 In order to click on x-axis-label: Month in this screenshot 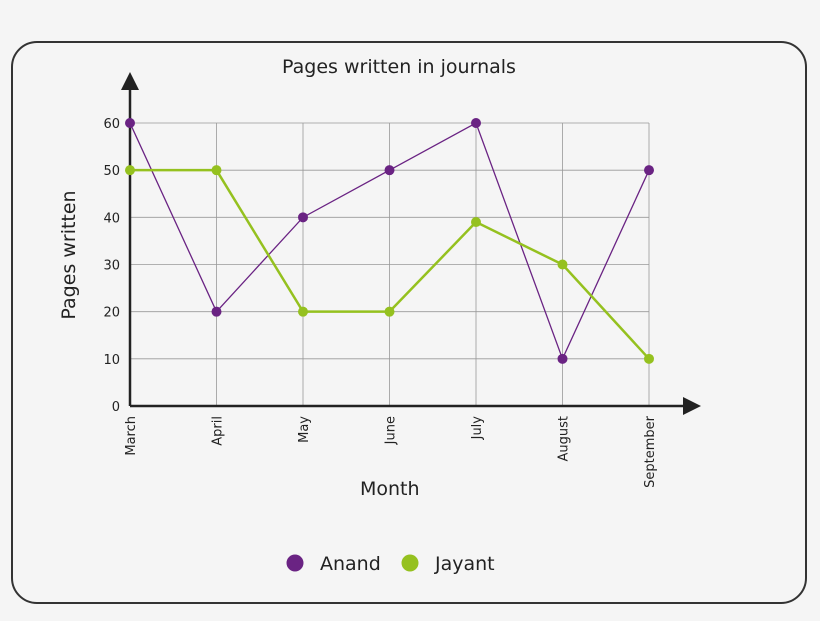, I will do `click(390, 489)`.